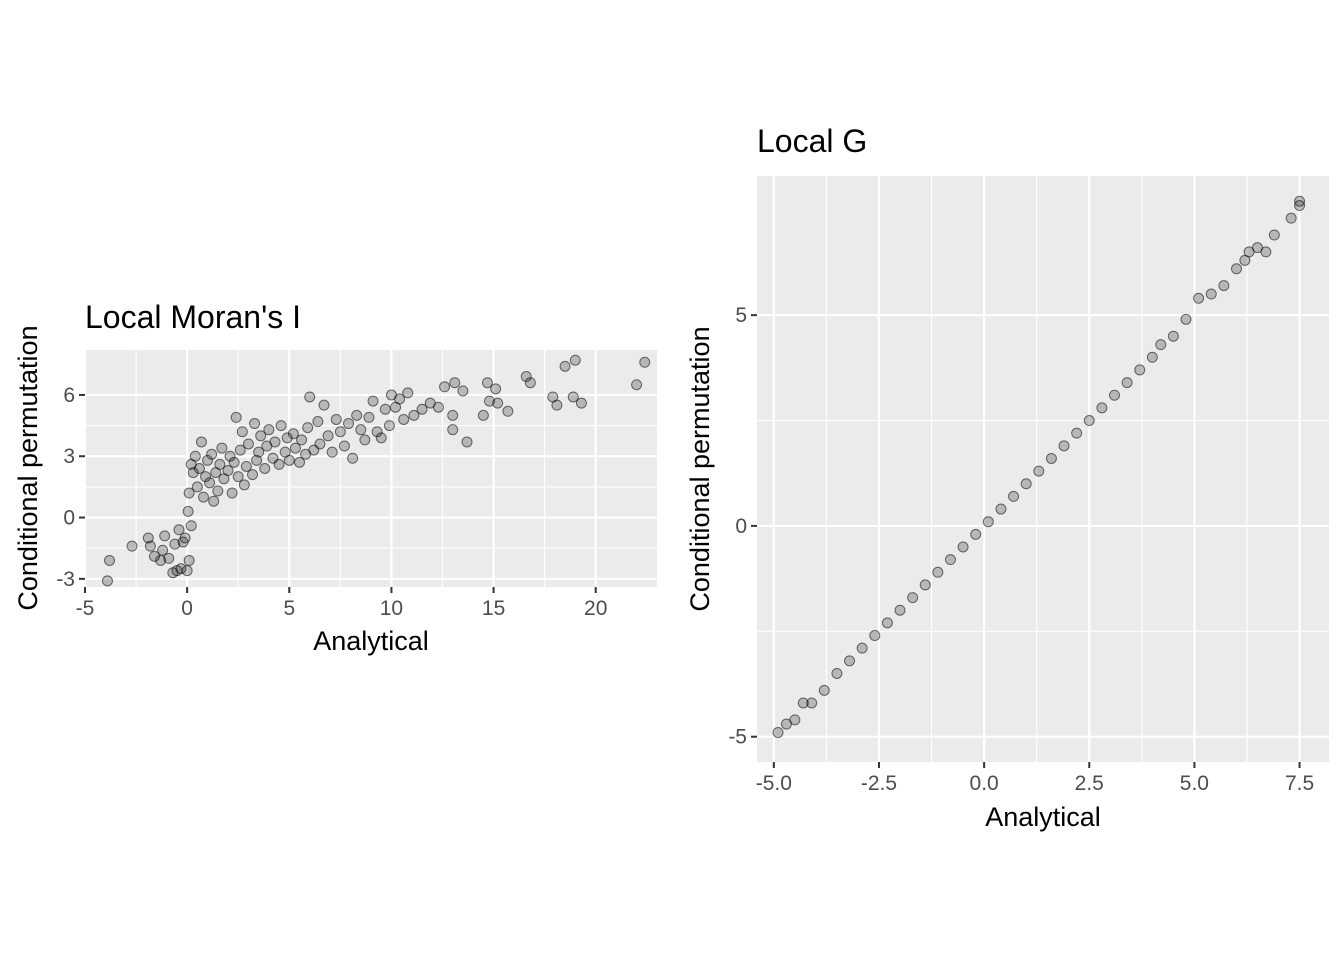  I want to click on moran-major-grid, so click(370, 468).